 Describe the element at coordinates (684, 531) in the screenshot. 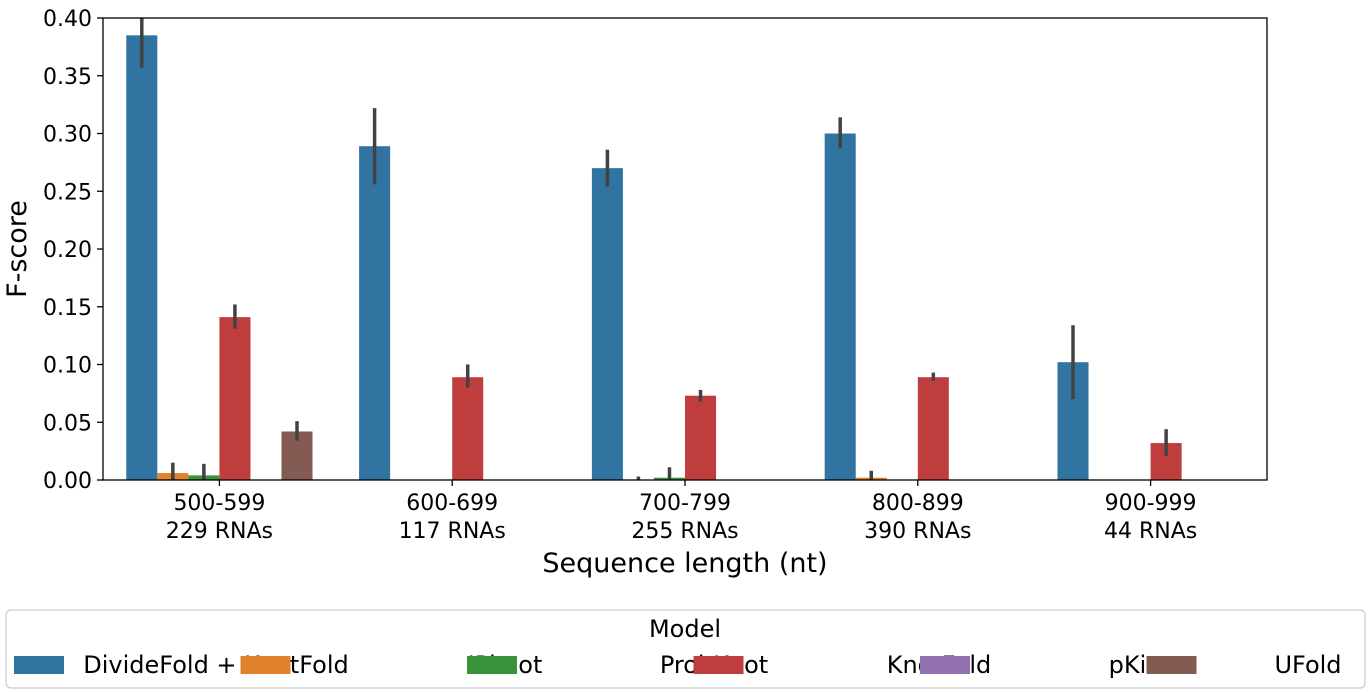

I see `x-tick-label-count: 255 RNAs` at that location.